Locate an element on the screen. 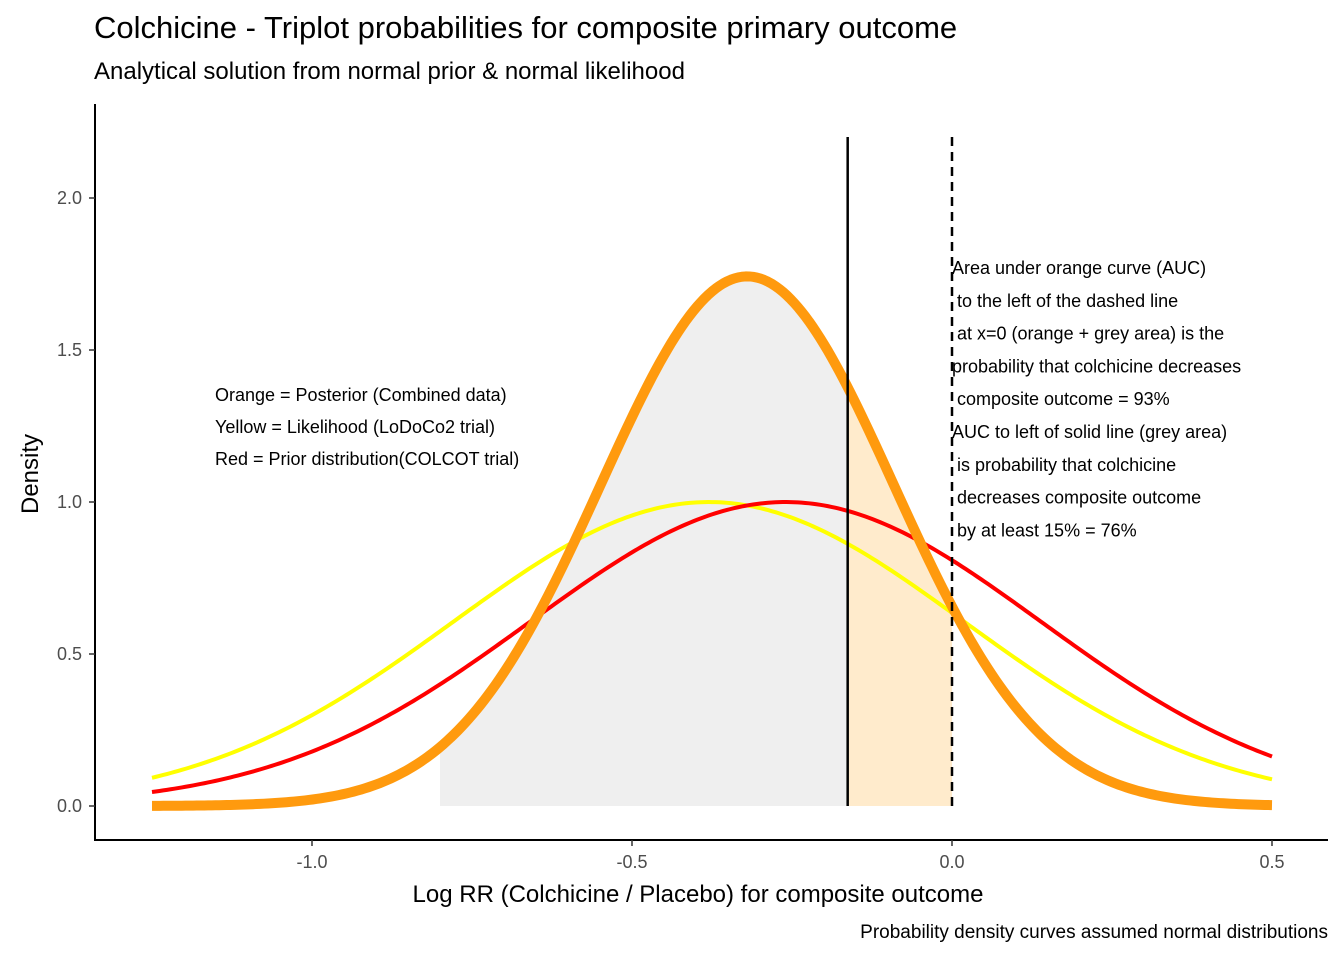 Image resolution: width=1344 pixels, height=960 pixels. x-tick-label: 0.5 is located at coordinates (1271, 862).